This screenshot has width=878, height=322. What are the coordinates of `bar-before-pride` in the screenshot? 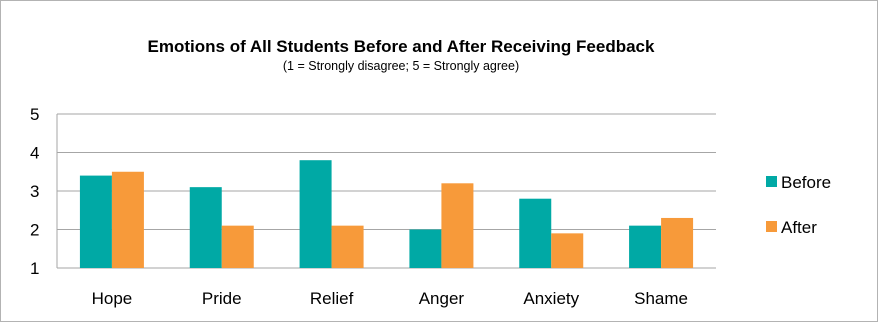 It's located at (205, 227).